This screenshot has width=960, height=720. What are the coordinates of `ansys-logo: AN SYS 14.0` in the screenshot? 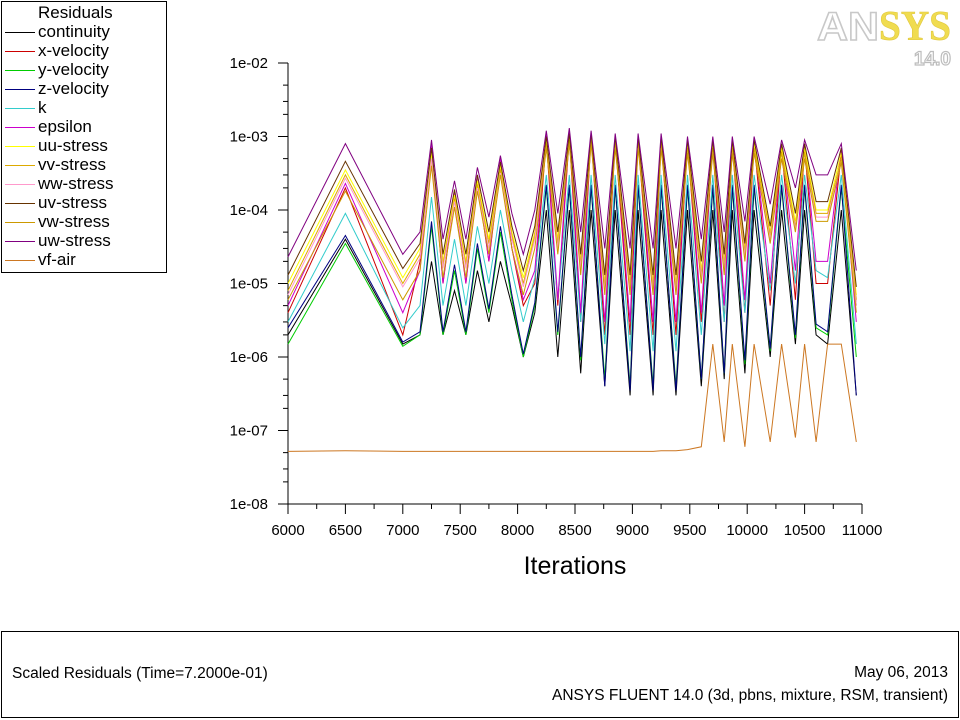 It's located at (883, 37).